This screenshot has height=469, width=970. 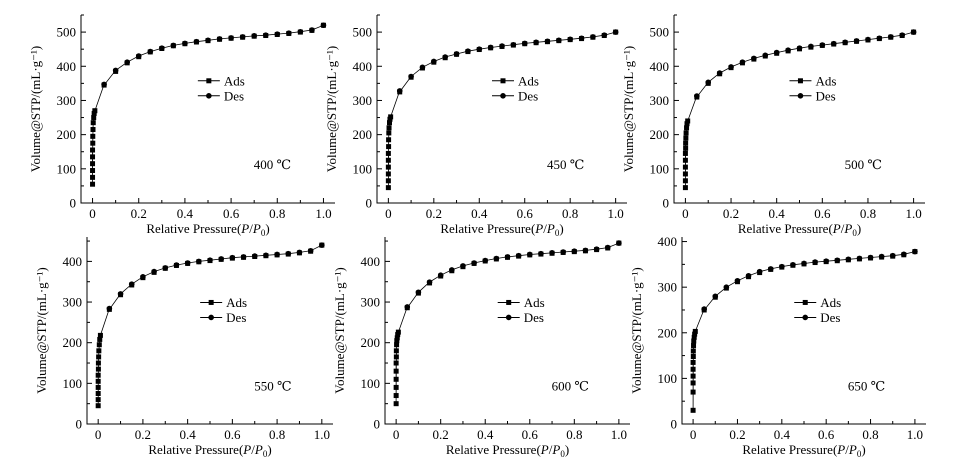 What do you see at coordinates (236, 302) in the screenshot?
I see `legend-label-ads: Ads` at bounding box center [236, 302].